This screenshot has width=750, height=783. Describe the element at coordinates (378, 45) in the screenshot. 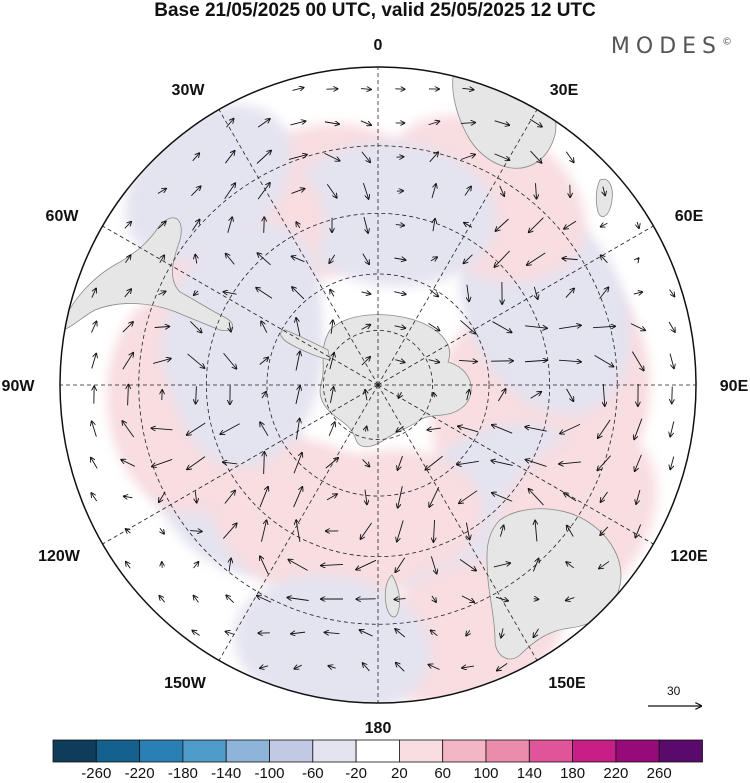

I see `lon-label-0: 0` at that location.